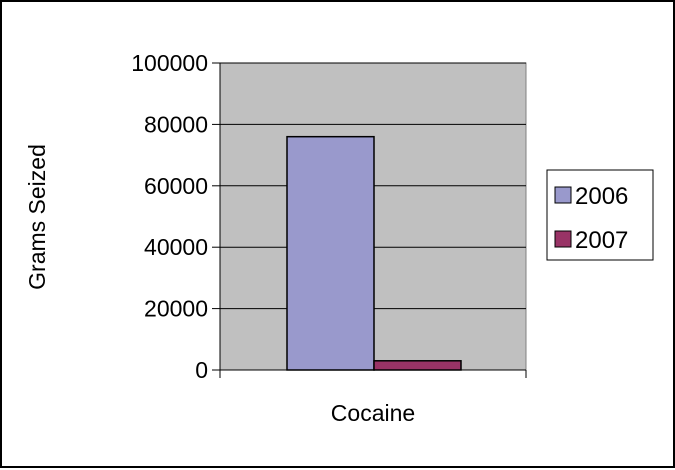 This screenshot has width=675, height=470. Describe the element at coordinates (563, 239) in the screenshot. I see `legend-swatch-2007` at that location.